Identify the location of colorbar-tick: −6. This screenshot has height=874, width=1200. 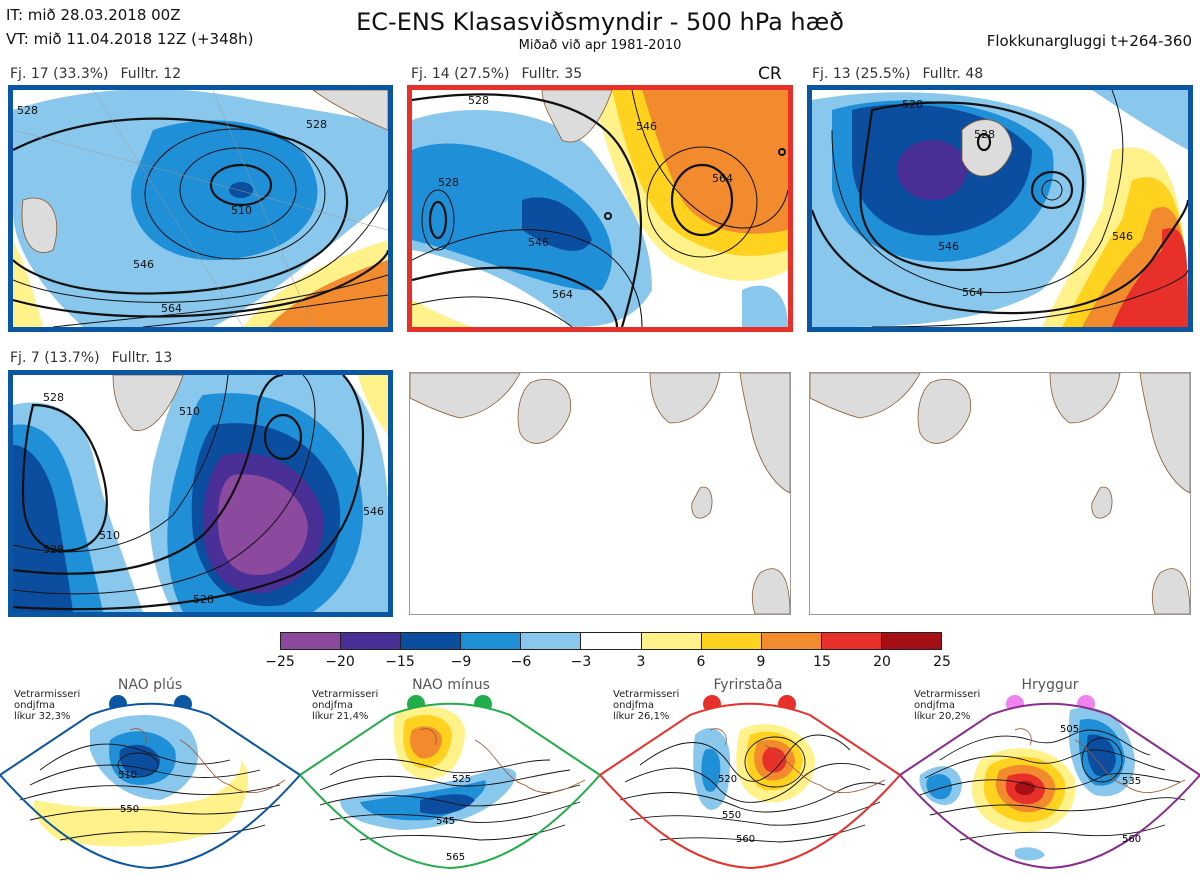
(521, 662).